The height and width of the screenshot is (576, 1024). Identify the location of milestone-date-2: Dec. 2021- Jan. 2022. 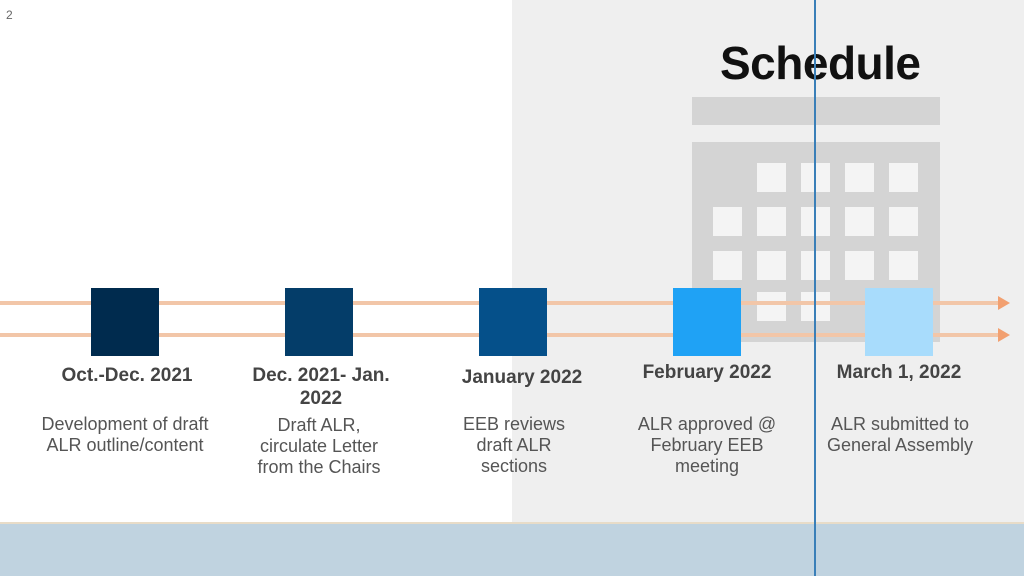
(321, 387).